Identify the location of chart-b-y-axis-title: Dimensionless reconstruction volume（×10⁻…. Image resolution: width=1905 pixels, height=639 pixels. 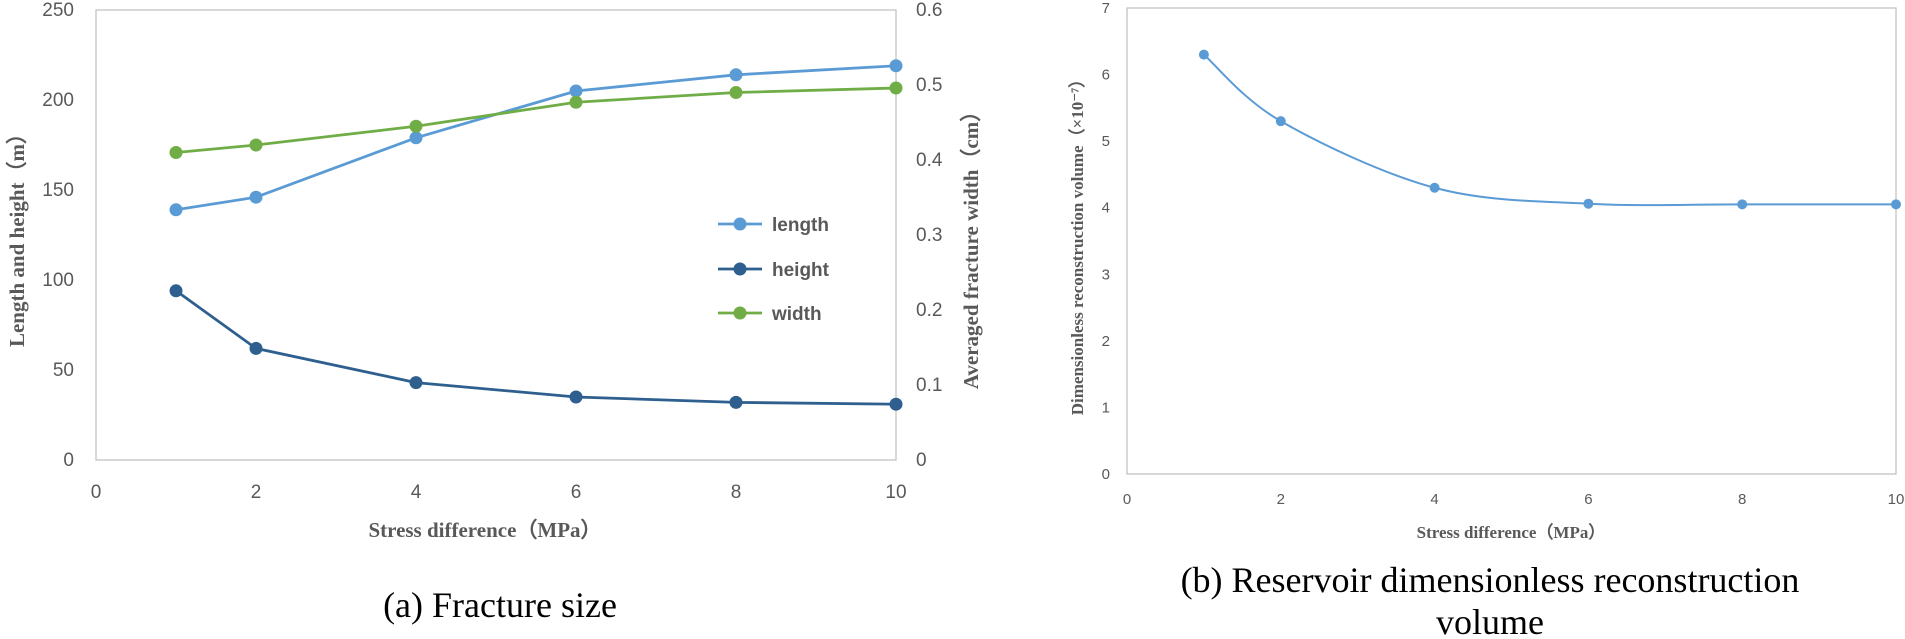
(1077, 243).